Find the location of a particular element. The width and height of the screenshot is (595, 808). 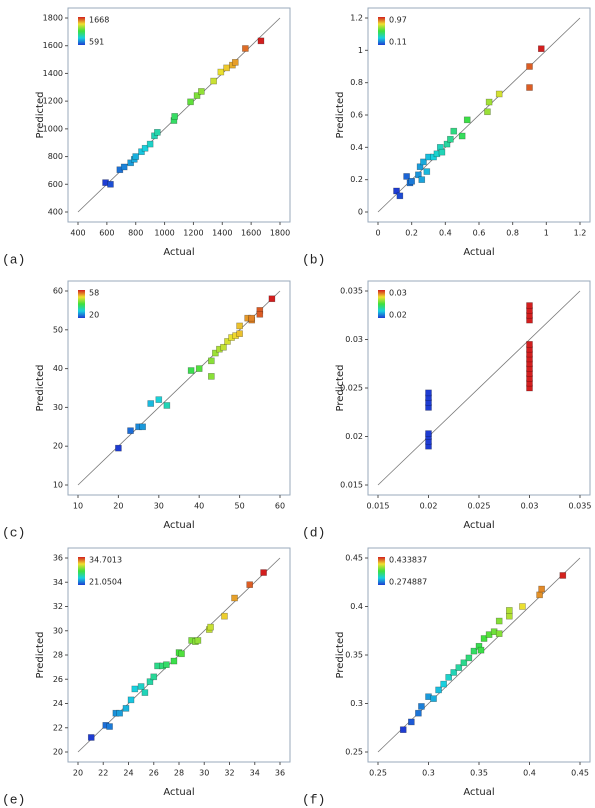

y-tick-label: 0 is located at coordinates (360, 212).